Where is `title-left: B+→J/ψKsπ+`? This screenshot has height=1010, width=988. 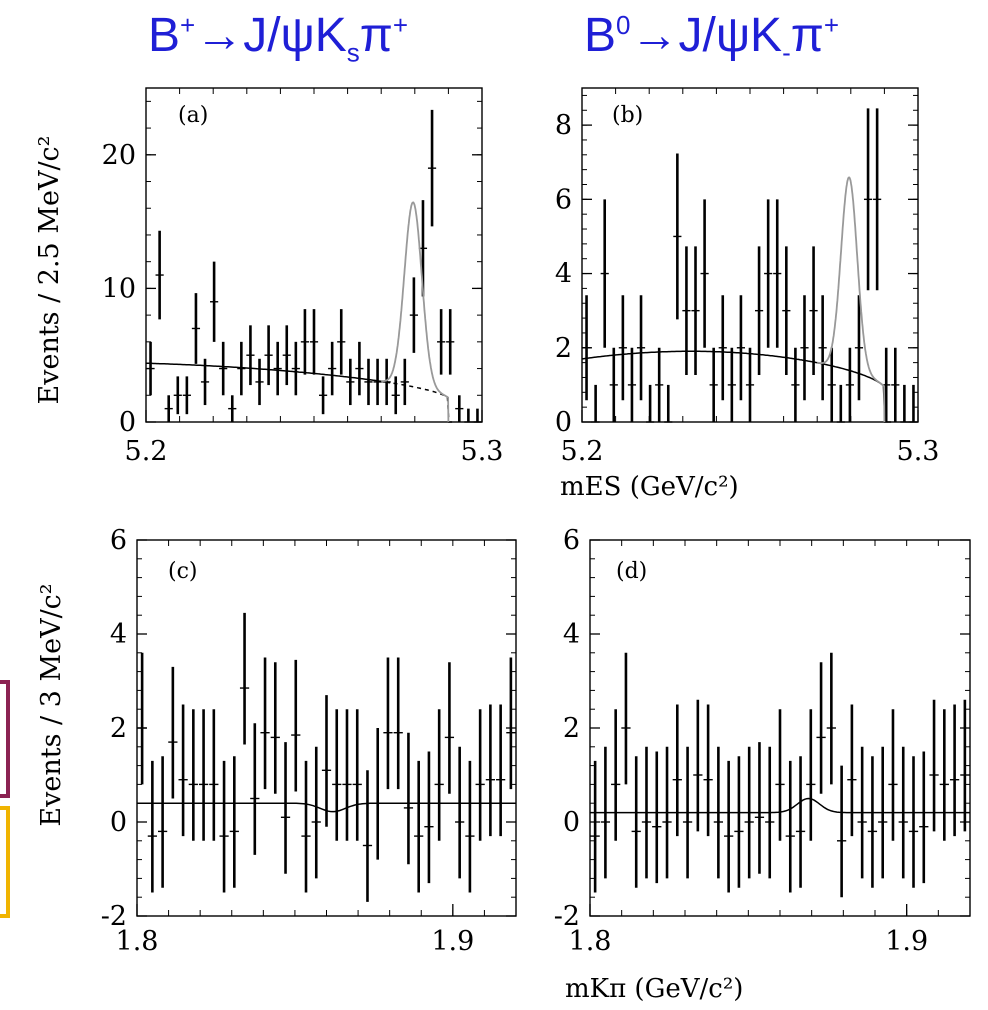 title-left: B+→J/ψKsπ+ is located at coordinates (278, 38).